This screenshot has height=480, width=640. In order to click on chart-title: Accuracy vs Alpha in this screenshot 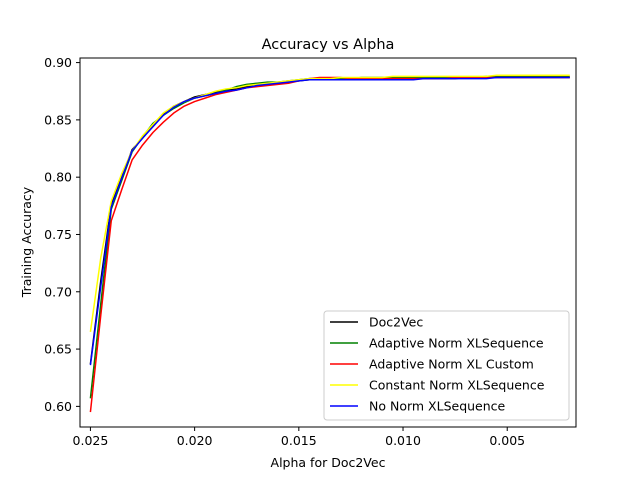, I will do `click(328, 45)`.